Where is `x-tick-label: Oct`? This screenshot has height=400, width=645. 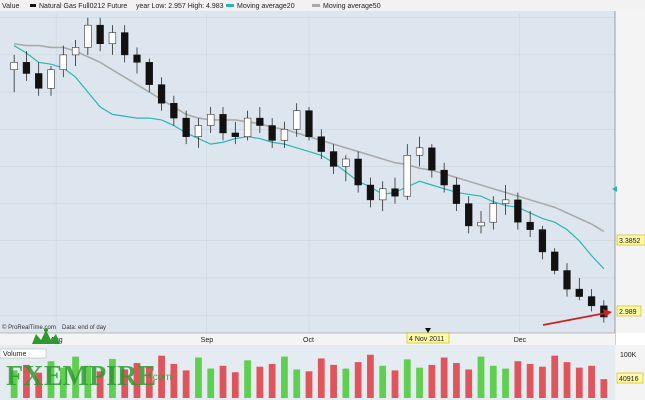 x-tick-label: Oct is located at coordinates (308, 340).